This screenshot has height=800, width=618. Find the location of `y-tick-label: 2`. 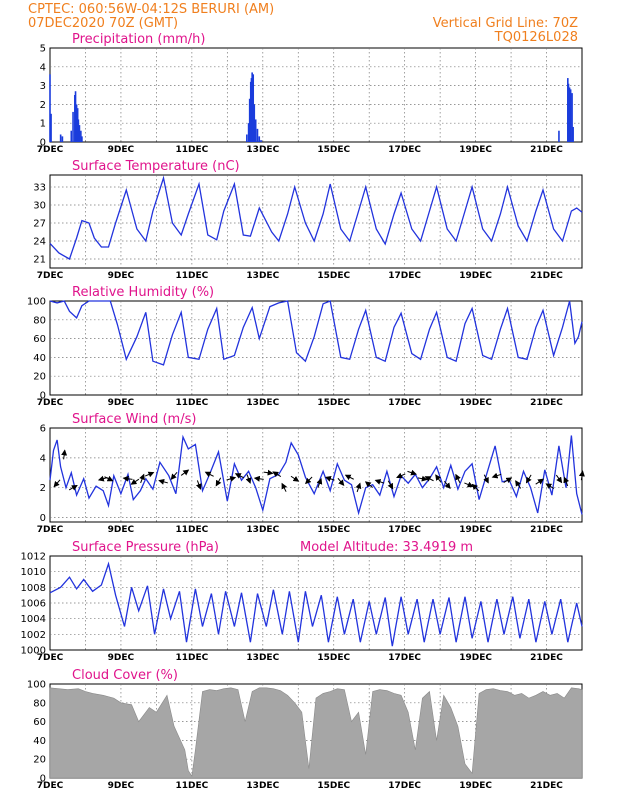

y-tick-label: 2 is located at coordinates (43, 105).